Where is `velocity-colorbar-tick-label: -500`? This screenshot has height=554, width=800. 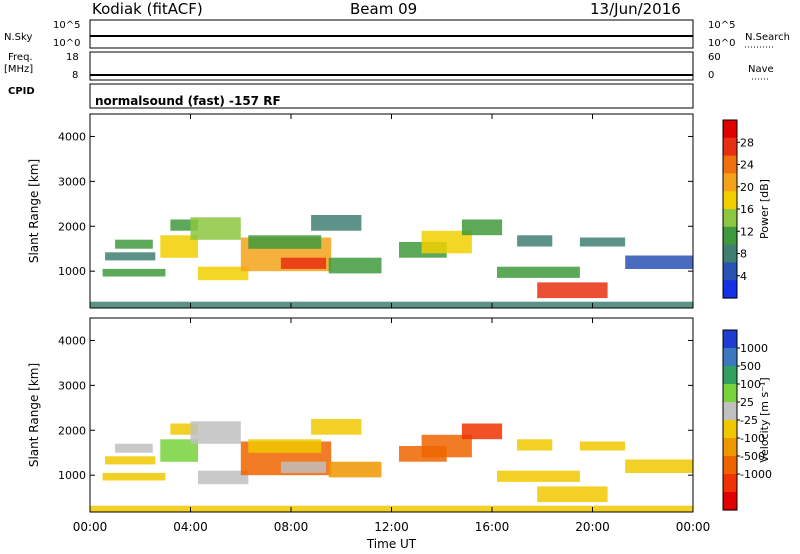
velocity-colorbar-tick-label: -500 is located at coordinates (752, 456).